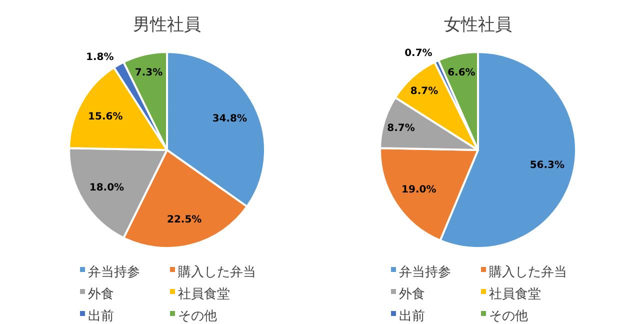 The width and height of the screenshot is (622, 324). I want to click on data-label: 18.0%, so click(106, 188).